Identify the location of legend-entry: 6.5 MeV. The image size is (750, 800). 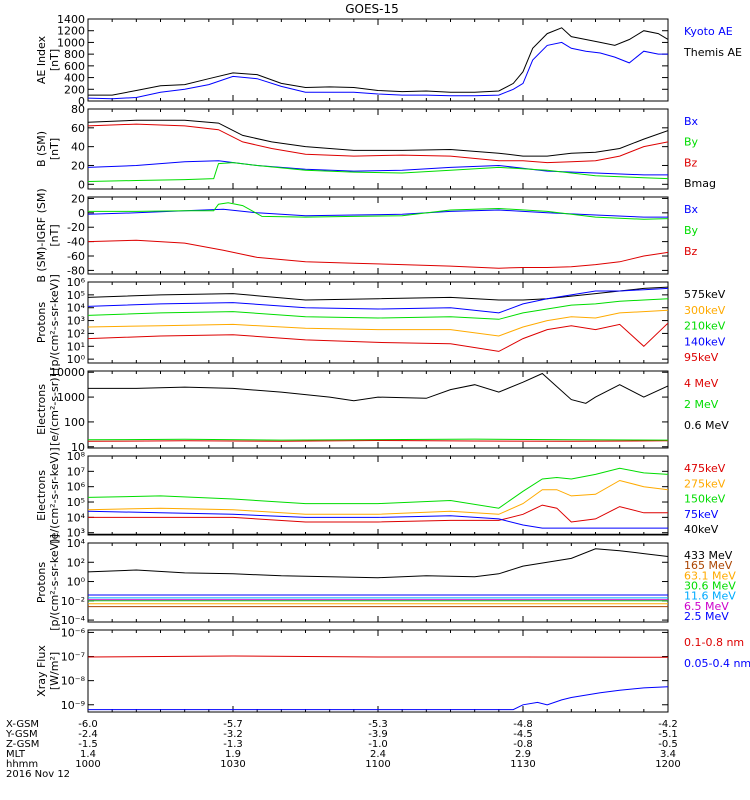
(706, 606).